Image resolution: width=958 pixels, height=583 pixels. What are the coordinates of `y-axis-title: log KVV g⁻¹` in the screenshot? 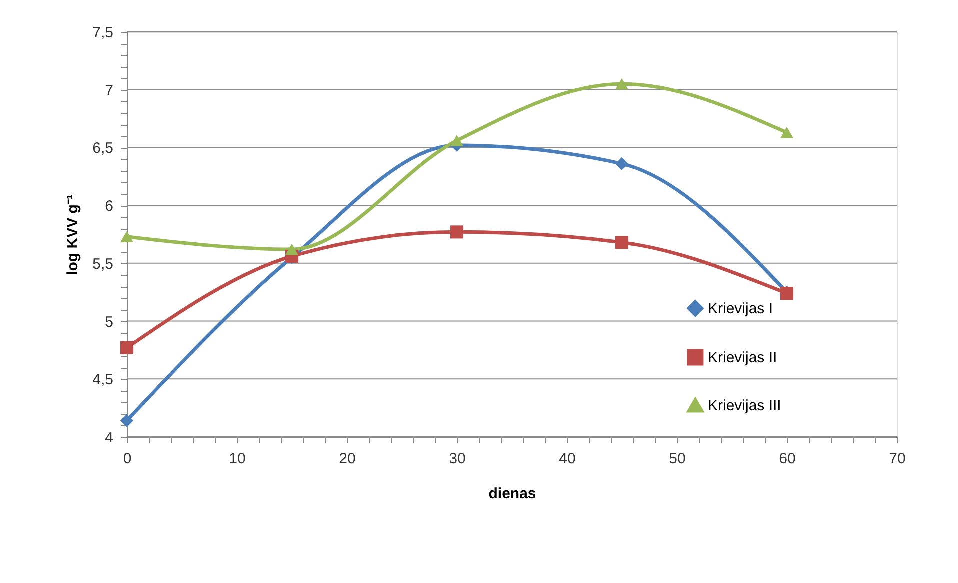 It's located at (73, 235).